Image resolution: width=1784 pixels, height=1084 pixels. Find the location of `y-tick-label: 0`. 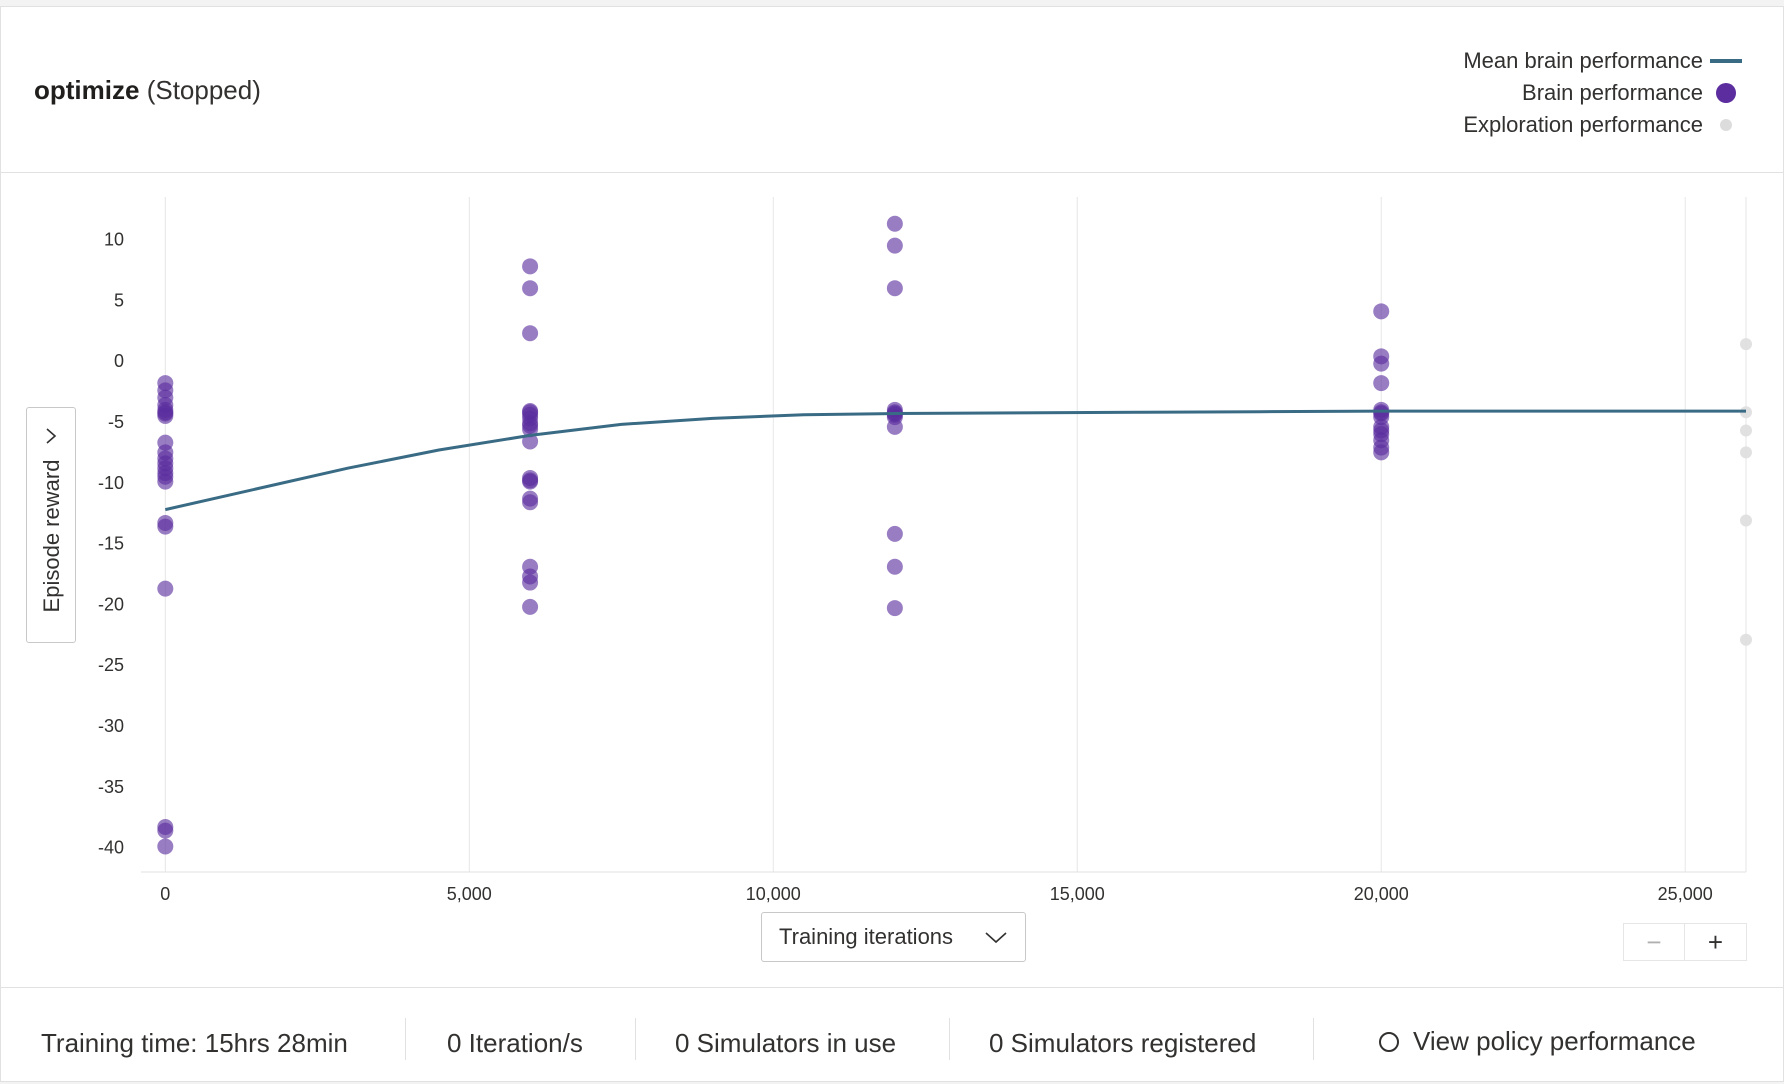

y-tick-label: 0 is located at coordinates (119, 361).